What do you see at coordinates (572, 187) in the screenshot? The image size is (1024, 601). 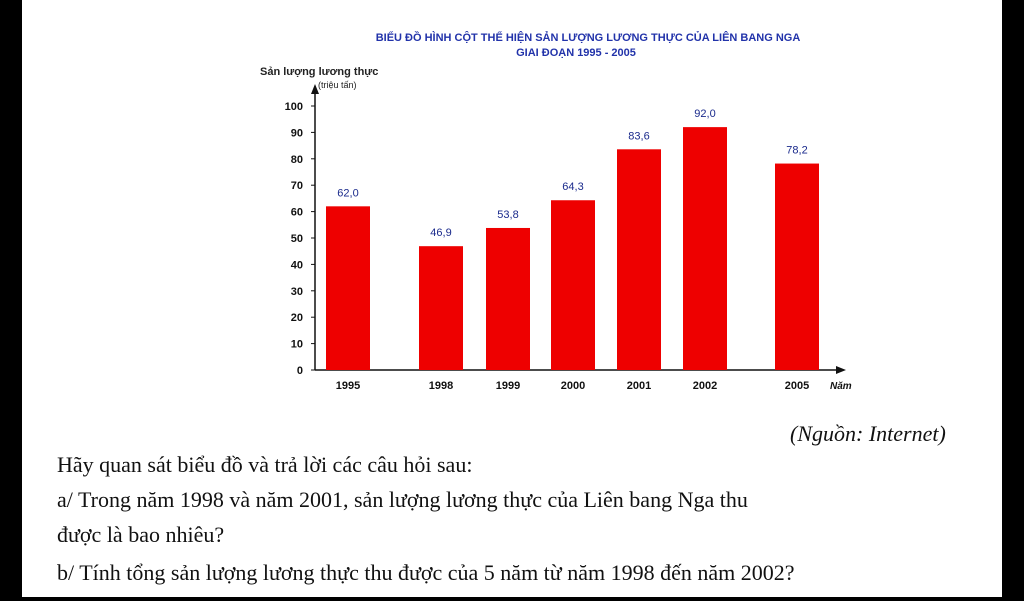 I see `data-label-2000: 64,3` at bounding box center [572, 187].